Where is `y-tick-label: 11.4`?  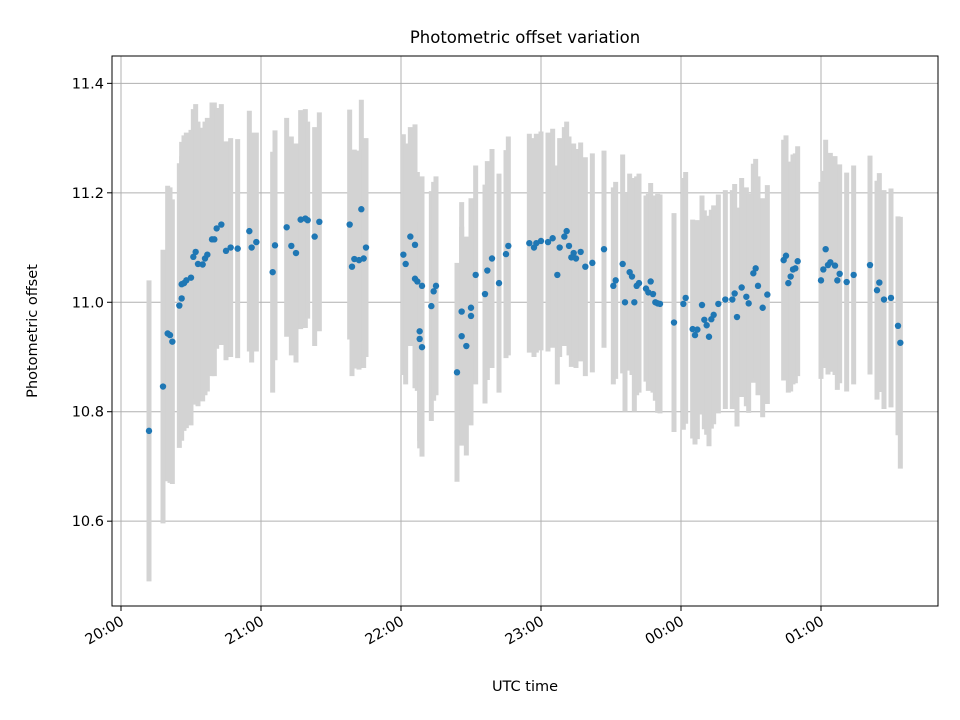
y-tick-label: 11.4 is located at coordinates (88, 84).